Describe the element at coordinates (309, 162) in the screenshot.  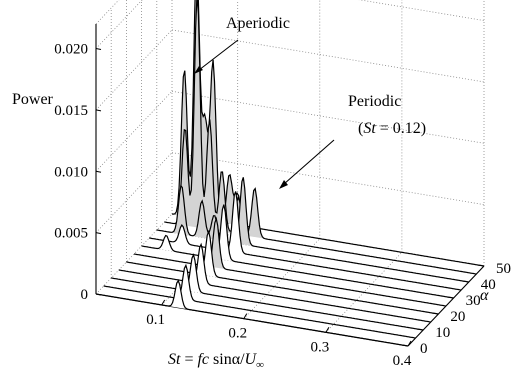
I see `annotation-periodic-arrow` at that location.